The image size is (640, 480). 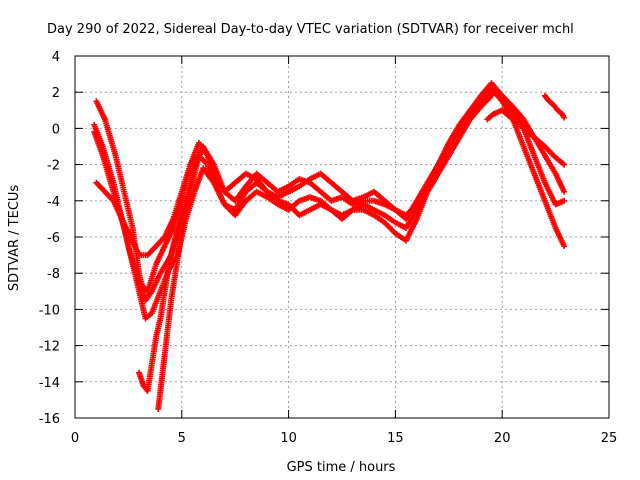 What do you see at coordinates (53, 274) in the screenshot?
I see `y-tick-label: -8` at bounding box center [53, 274].